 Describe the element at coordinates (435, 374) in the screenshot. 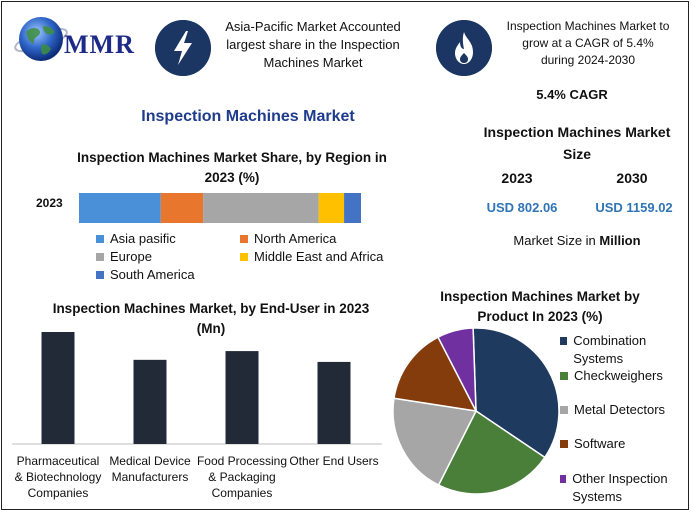

I see `product-pie-slice-software` at that location.